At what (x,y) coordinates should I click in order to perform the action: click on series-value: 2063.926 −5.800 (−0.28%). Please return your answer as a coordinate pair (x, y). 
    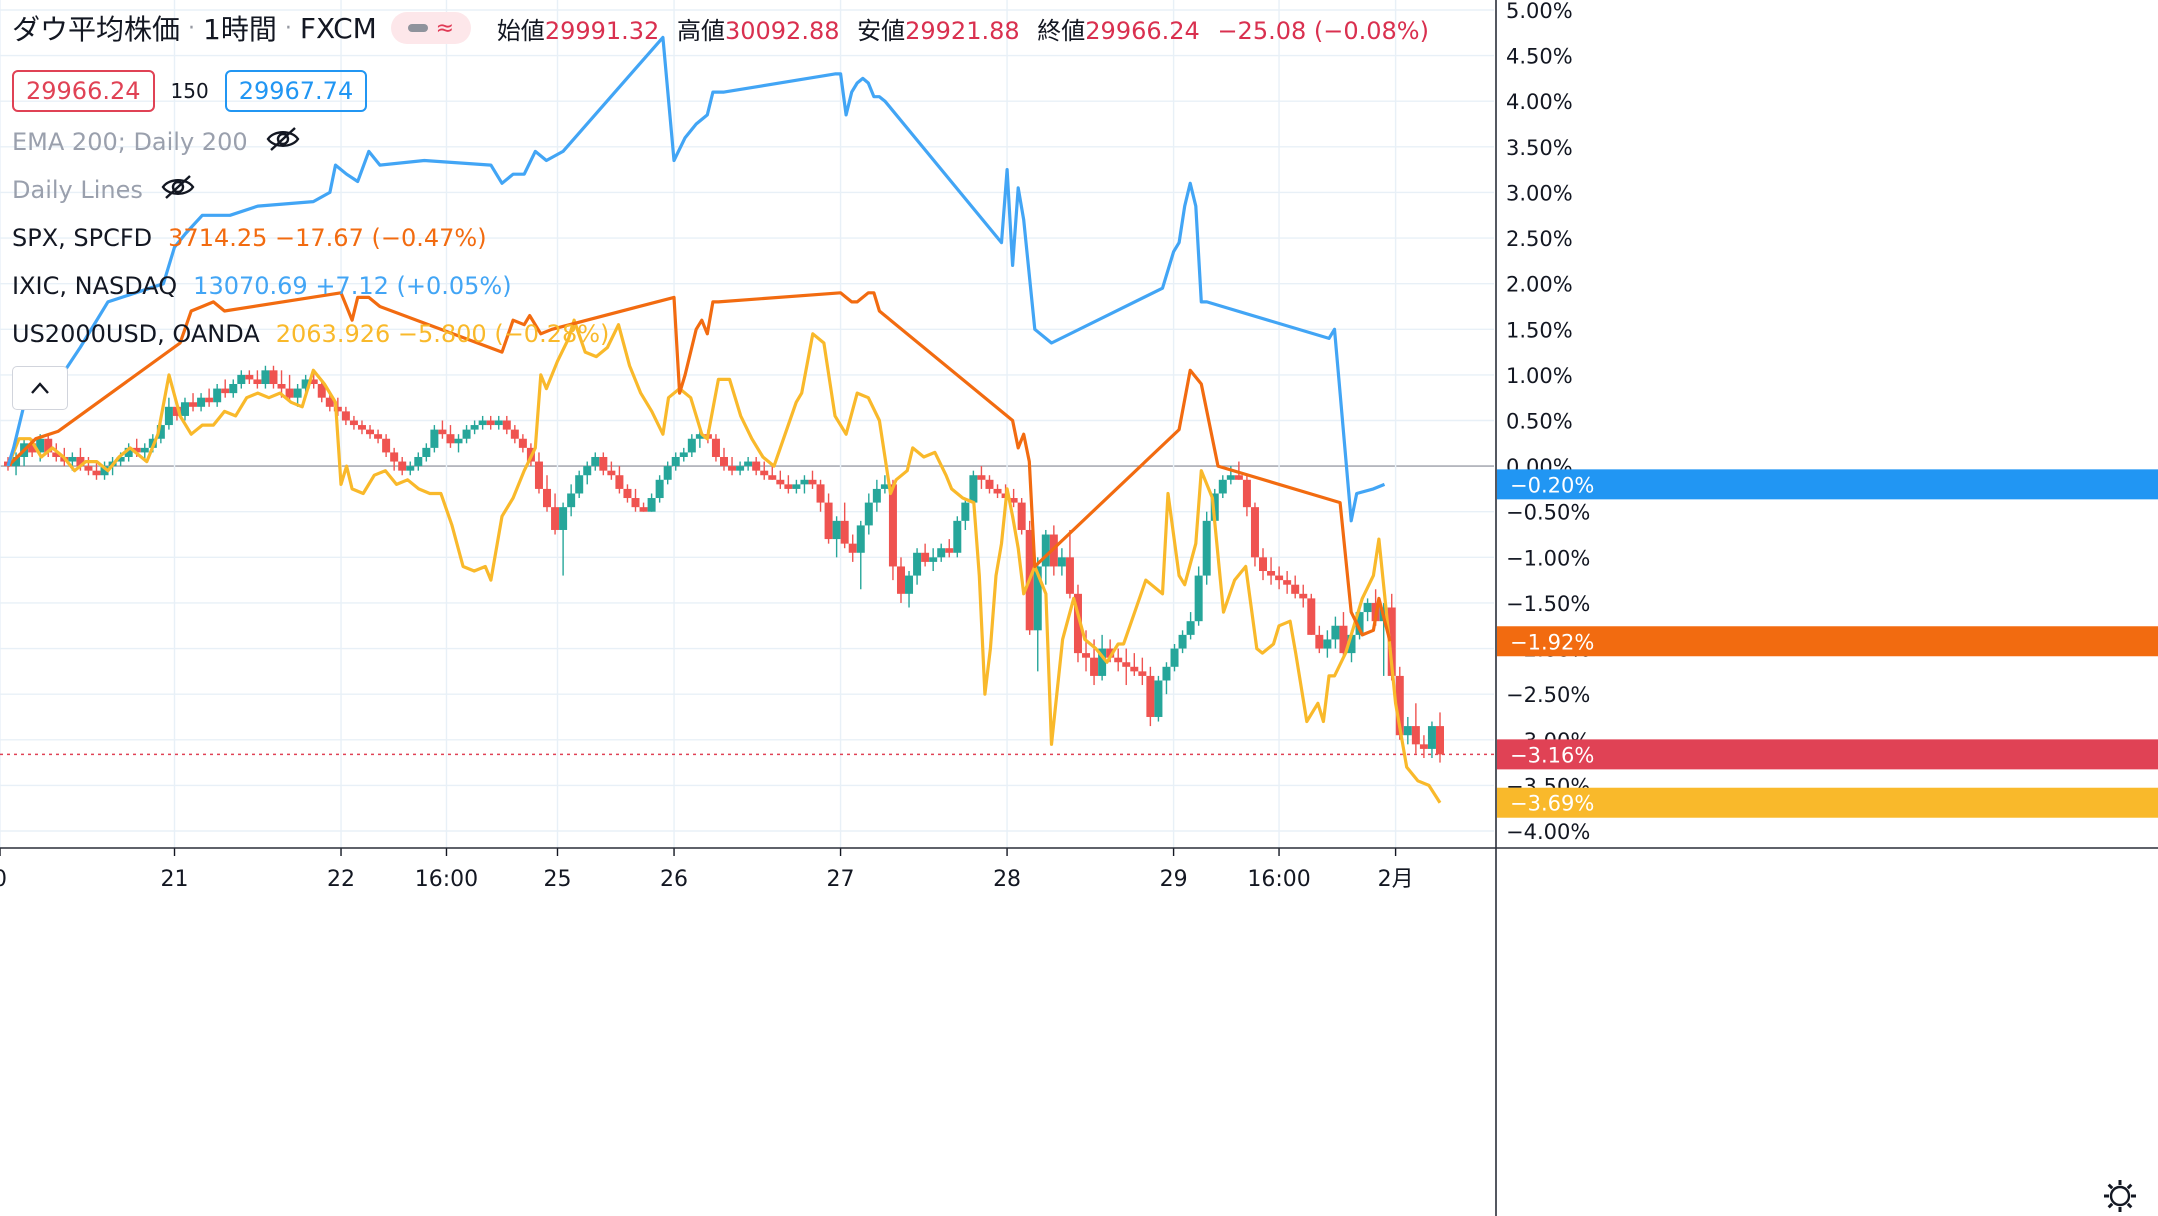
    Looking at the image, I should click on (442, 334).